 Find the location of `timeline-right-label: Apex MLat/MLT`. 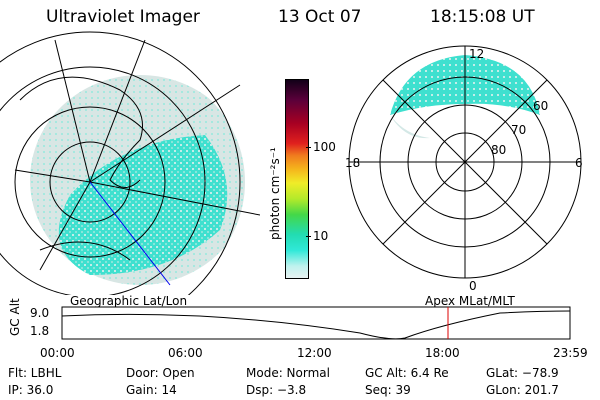

timeline-right-label: Apex MLat/MLT is located at coordinates (470, 301).